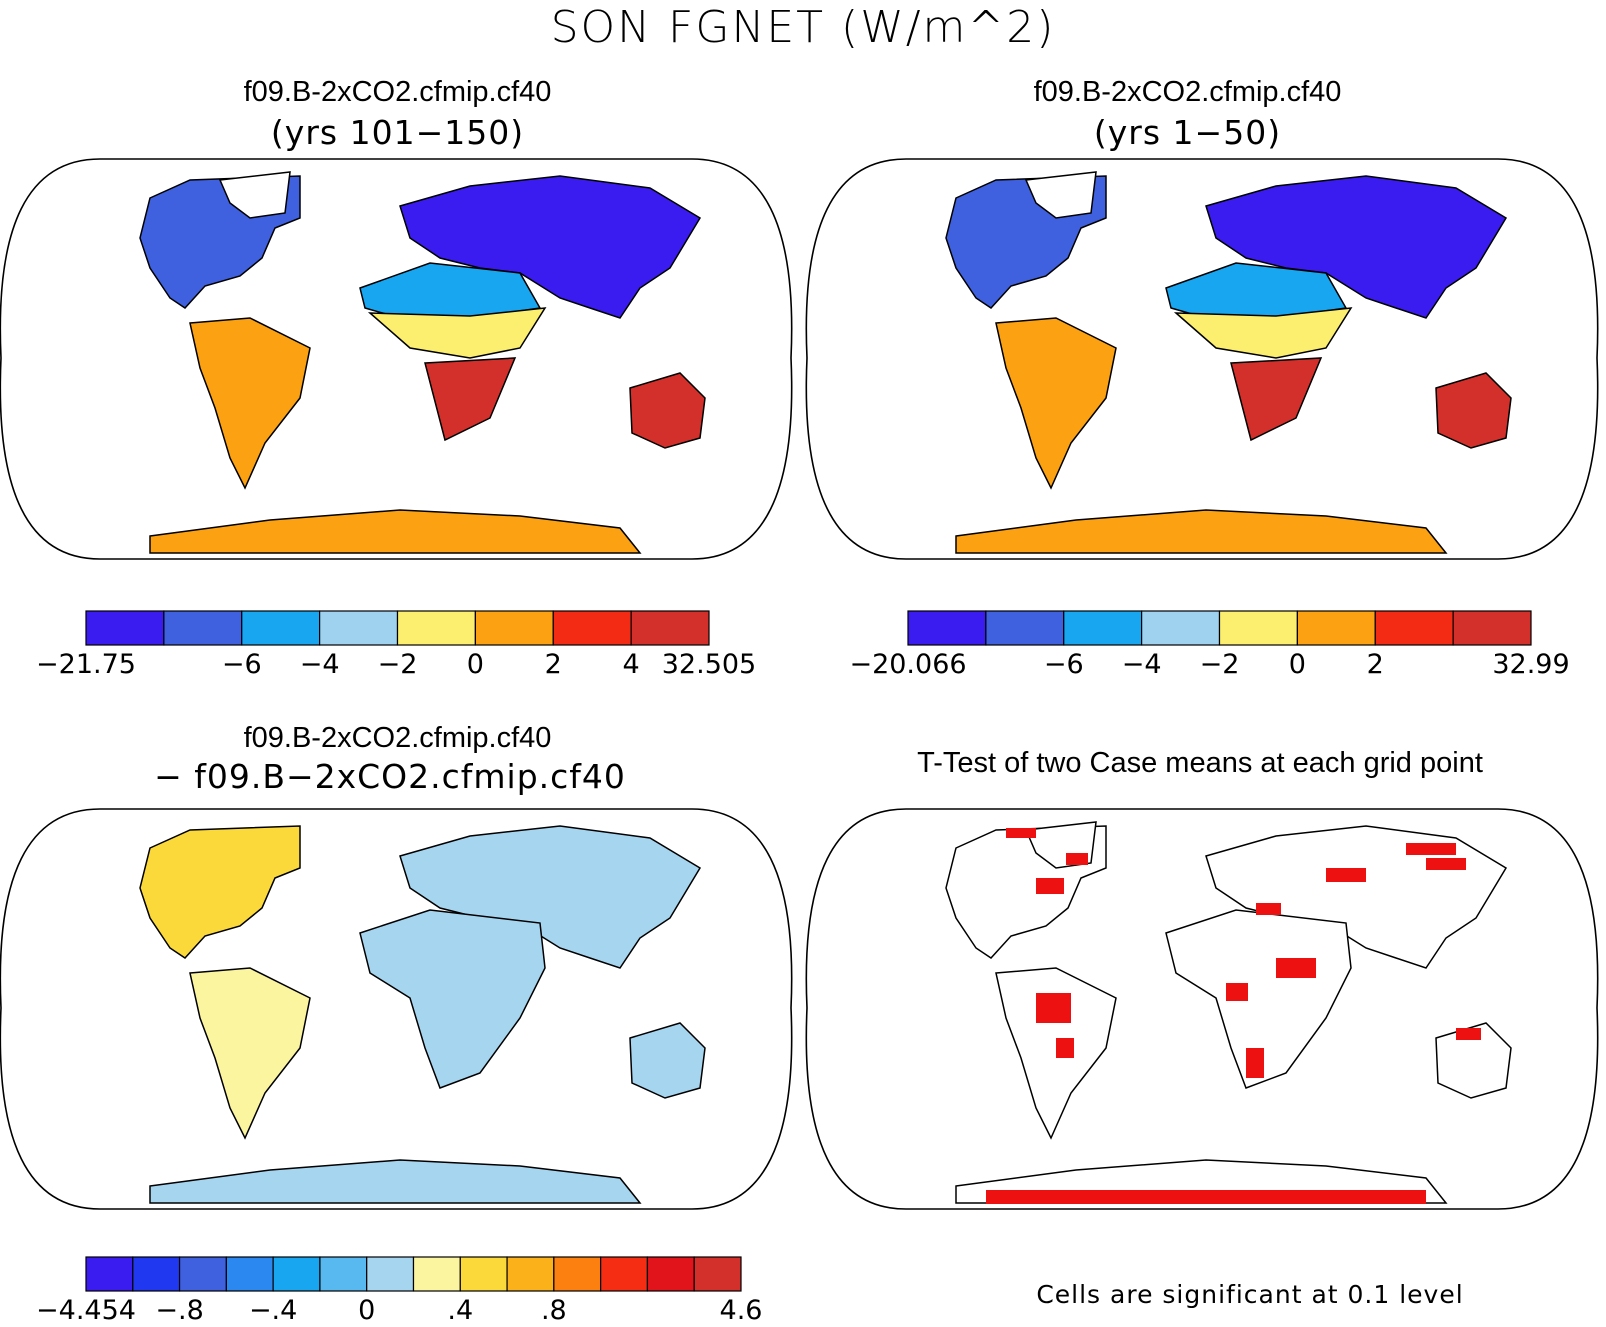 The height and width of the screenshot is (1327, 1606). What do you see at coordinates (397, 92) in the screenshot?
I see `panel-top-left-title: f09.B-2xCO2.cfmip.cf40` at bounding box center [397, 92].